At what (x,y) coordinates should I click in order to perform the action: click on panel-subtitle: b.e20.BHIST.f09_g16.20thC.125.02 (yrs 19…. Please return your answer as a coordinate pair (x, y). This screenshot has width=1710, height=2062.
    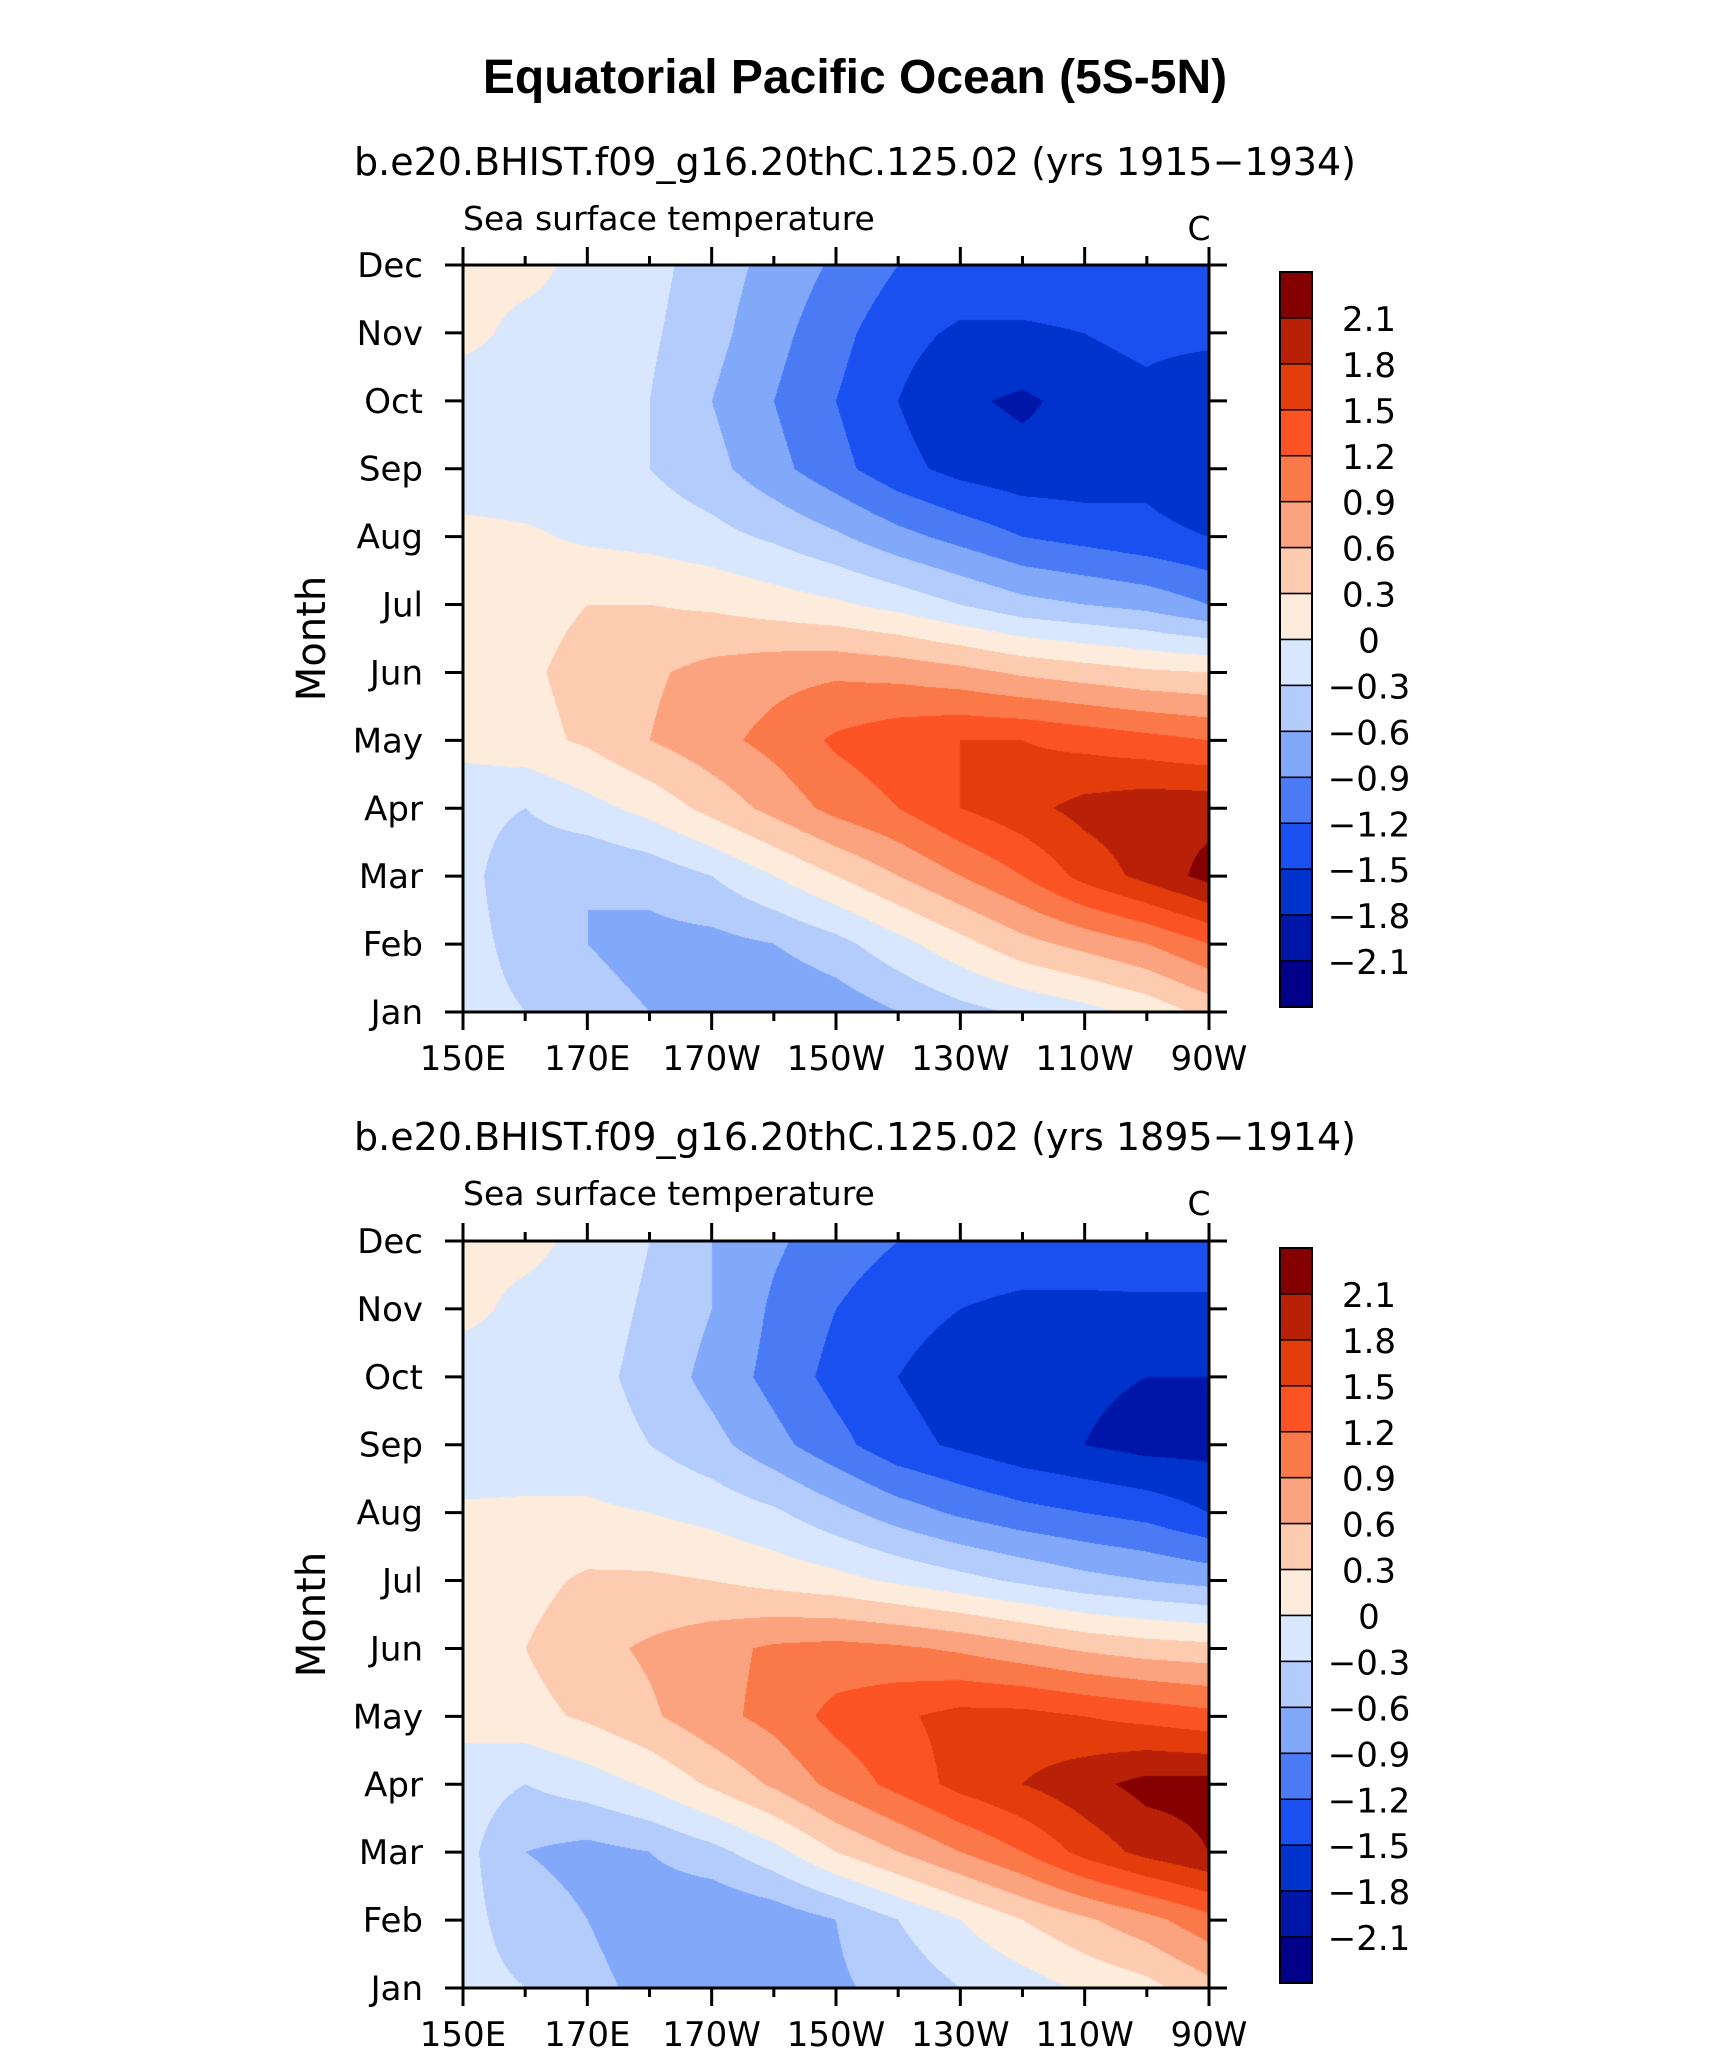
    Looking at the image, I should click on (855, 162).